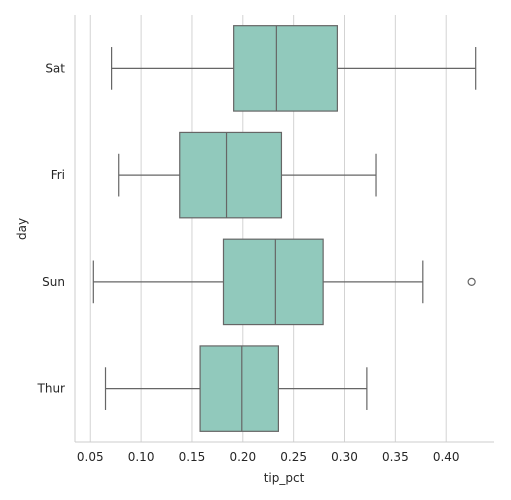 The height and width of the screenshot is (500, 511). I want to click on x-tick-label: 0.15, so click(192, 457).